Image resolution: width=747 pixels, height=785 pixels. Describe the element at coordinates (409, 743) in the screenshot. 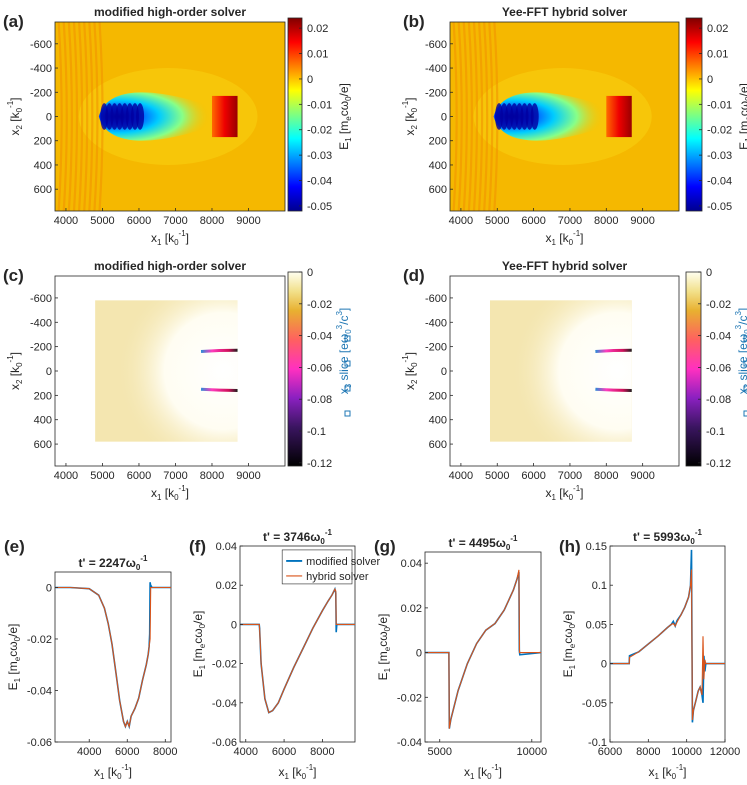

I see `y-tick-label: -0.04` at that location.